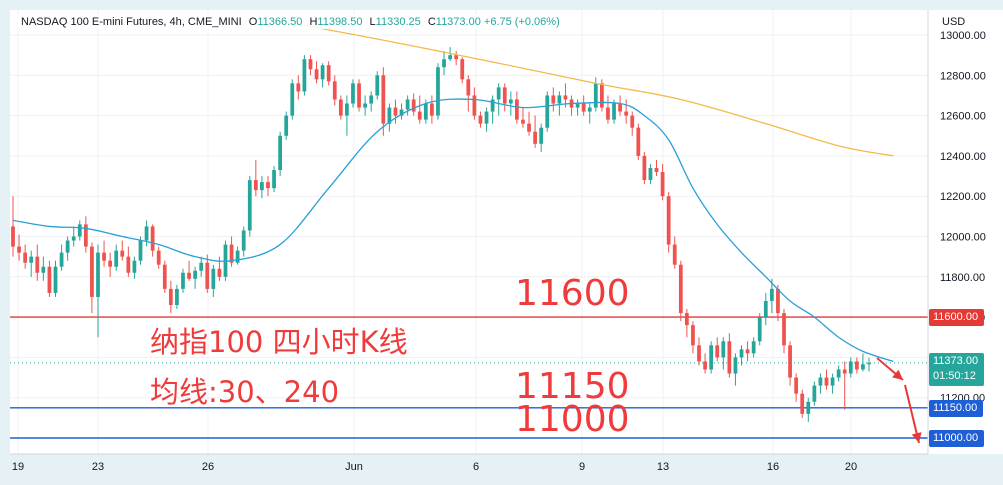  What do you see at coordinates (963, 197) in the screenshot?
I see `y-tick-label: 12200.00` at bounding box center [963, 197].